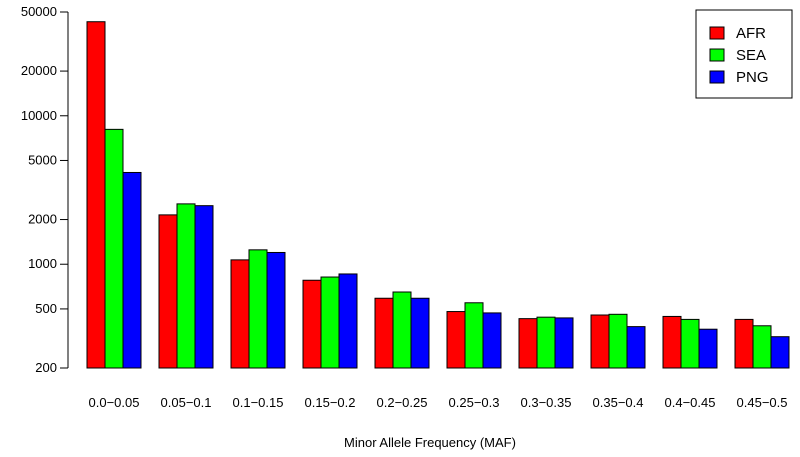  I want to click on x-tick-label: 0.05−0.1, so click(186, 402).